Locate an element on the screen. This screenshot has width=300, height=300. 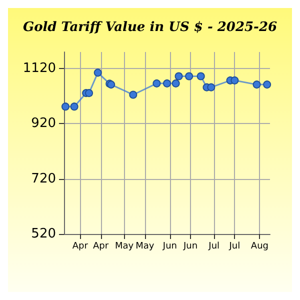
x-tick-label: Aug is located at coordinates (259, 247).